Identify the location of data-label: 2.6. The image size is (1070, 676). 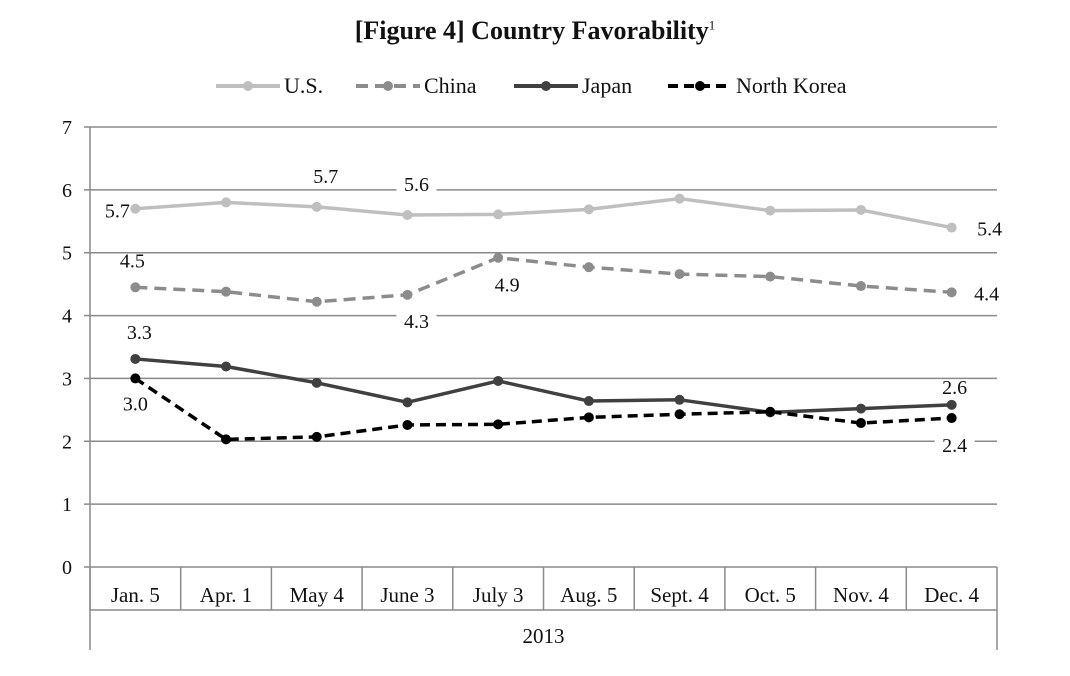
(954, 388).